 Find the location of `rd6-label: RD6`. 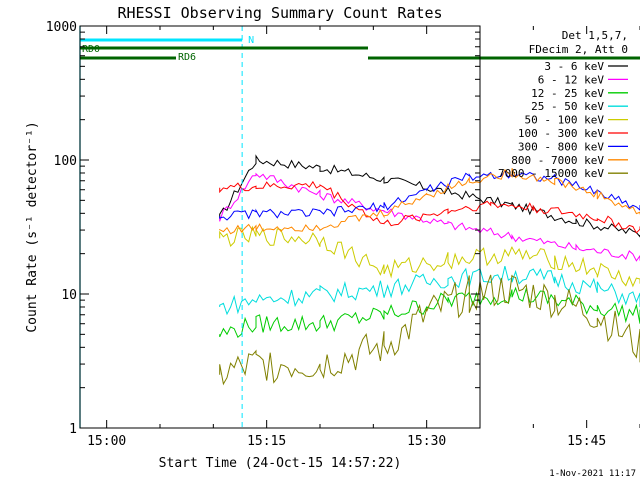

rd6-label: RD6 is located at coordinates (187, 57).